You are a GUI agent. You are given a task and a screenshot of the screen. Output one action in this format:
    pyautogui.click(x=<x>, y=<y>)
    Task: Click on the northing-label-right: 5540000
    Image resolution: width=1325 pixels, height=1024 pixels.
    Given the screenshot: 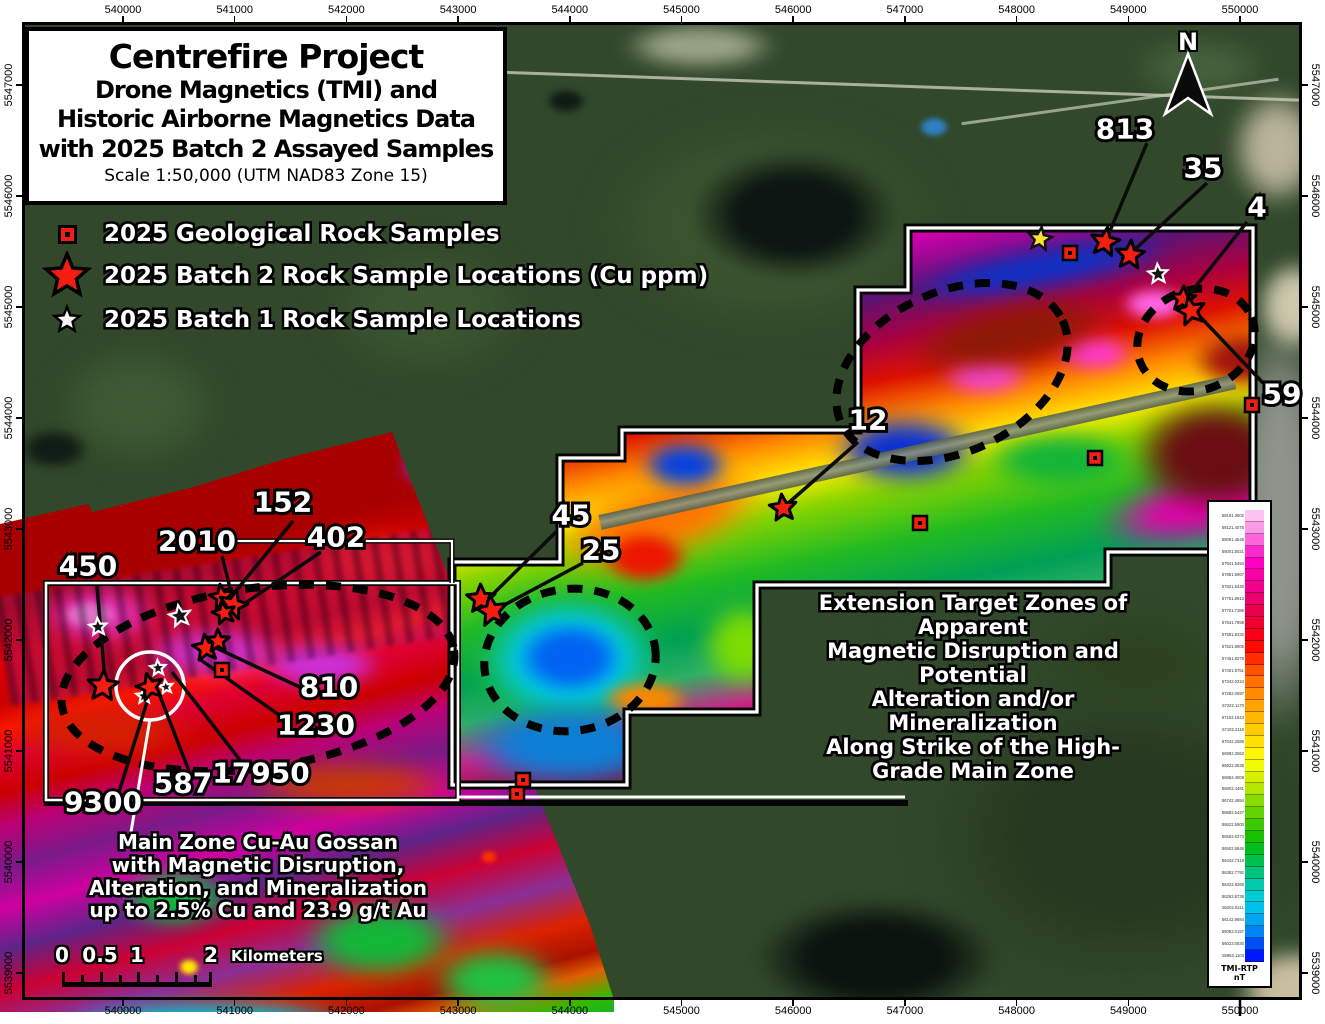 What is the action you would take?
    pyautogui.click(x=1315, y=862)
    